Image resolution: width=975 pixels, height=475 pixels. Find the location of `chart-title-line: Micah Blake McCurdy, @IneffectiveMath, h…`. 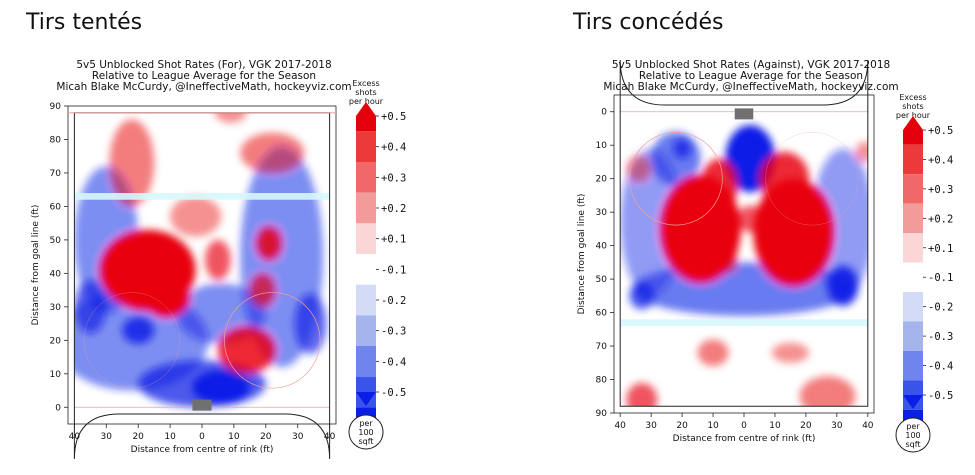

chart-title-line: Micah Blake McCurdy, @IneffectiveMath, h… is located at coordinates (203, 87).